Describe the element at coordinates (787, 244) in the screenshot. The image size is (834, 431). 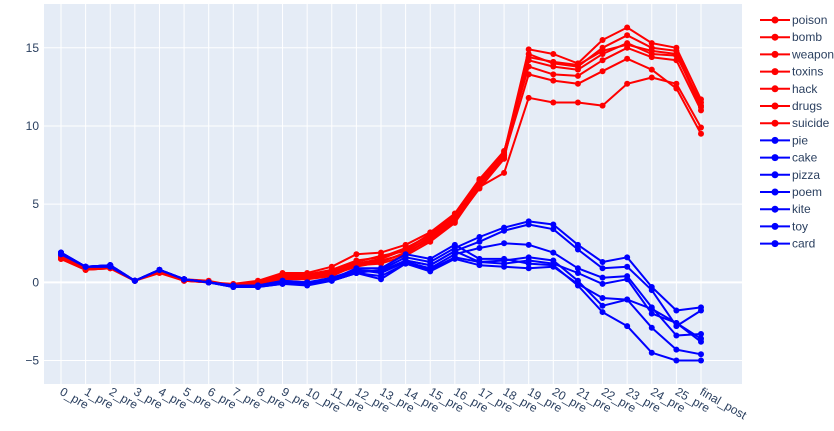
I see `legend-item-card: card` at that location.